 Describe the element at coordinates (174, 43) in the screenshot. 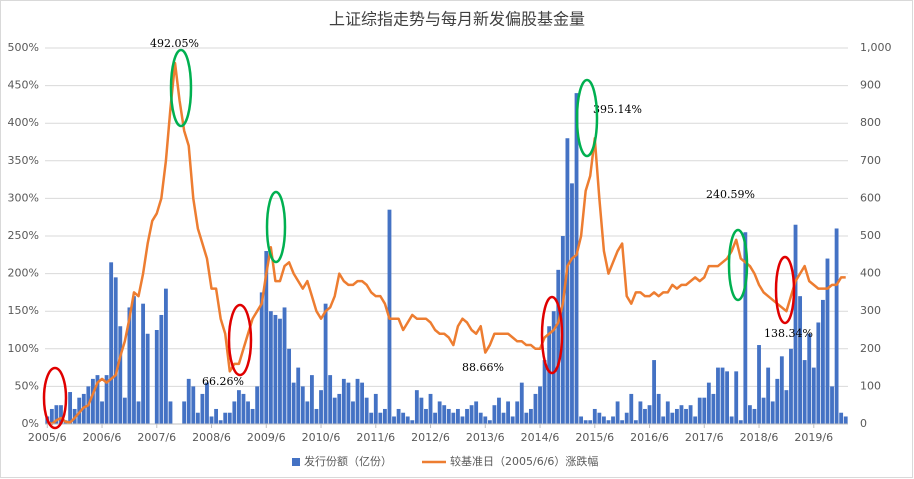

I see `annotation: 492.05%` at that location.